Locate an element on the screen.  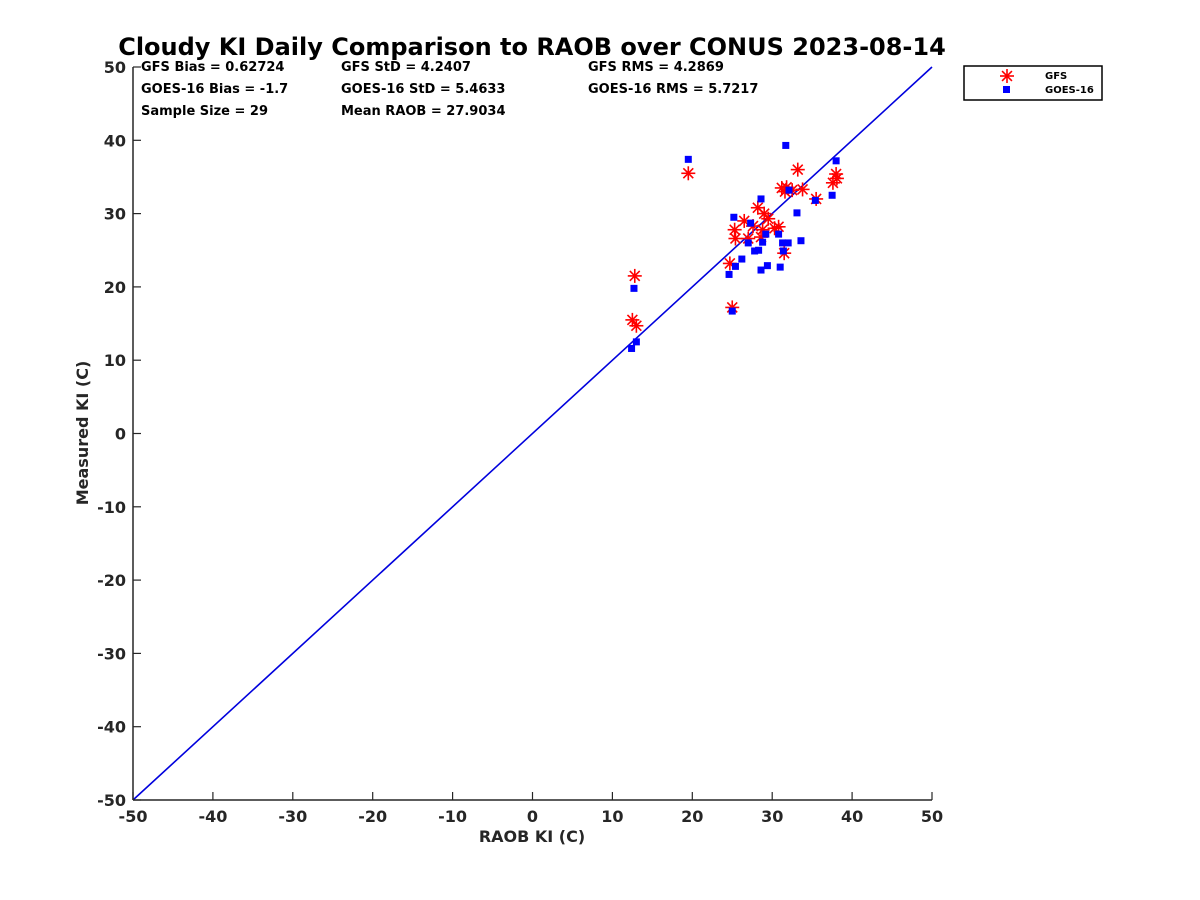
x-tick-label: 50 is located at coordinates (932, 816).